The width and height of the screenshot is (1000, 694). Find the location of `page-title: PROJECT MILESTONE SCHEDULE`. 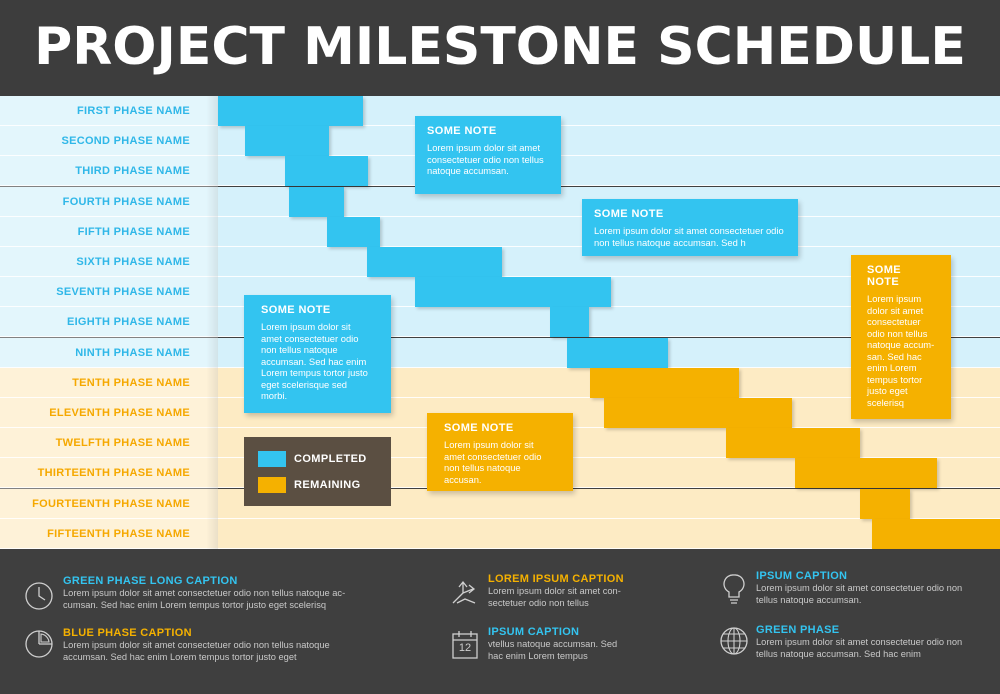

page-title: PROJECT MILESTONE SCHEDULE is located at coordinates (500, 47).